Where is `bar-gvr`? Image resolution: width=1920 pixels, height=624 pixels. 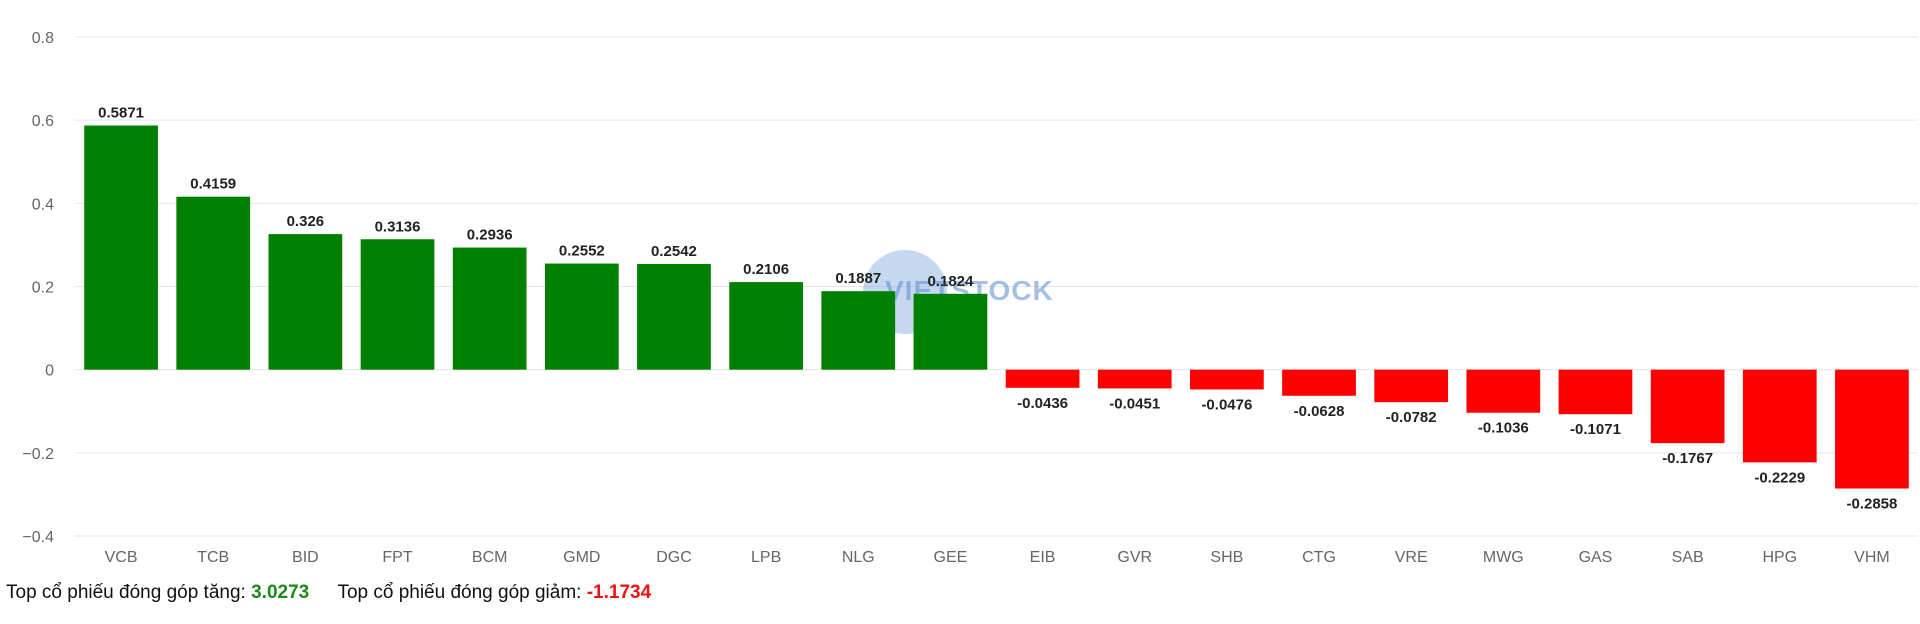
bar-gvr is located at coordinates (1134, 379).